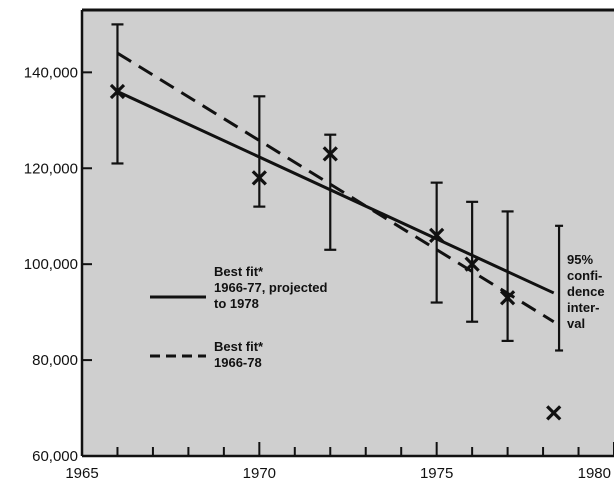  Describe the element at coordinates (584, 275) in the screenshot. I see `side-note-label: confi-` at that location.